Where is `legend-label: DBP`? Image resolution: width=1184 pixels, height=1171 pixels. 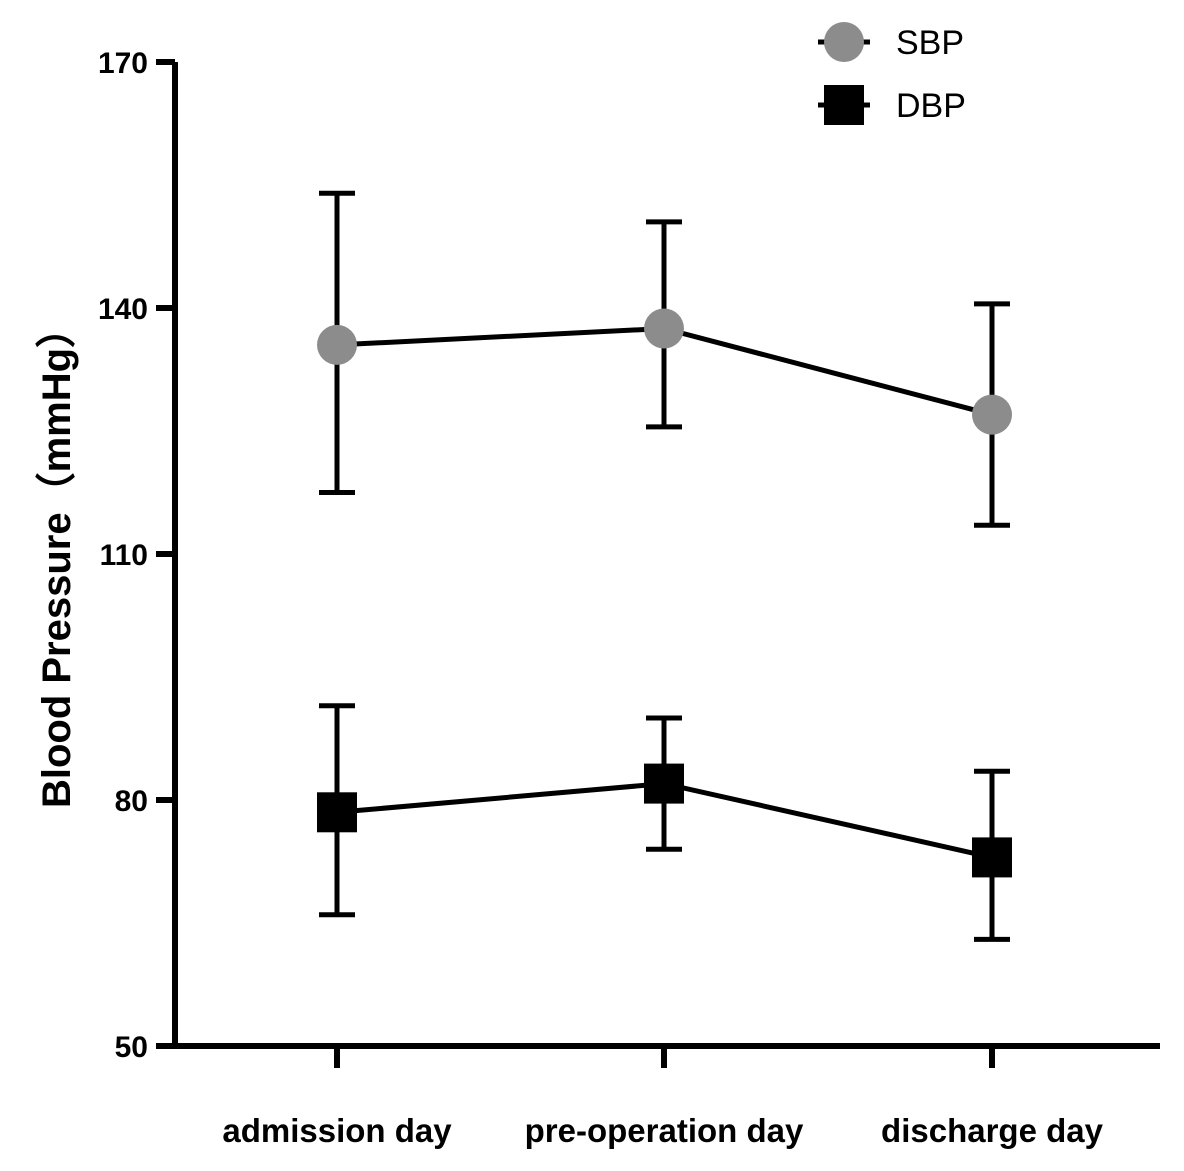 legend-label: DBP is located at coordinates (931, 106).